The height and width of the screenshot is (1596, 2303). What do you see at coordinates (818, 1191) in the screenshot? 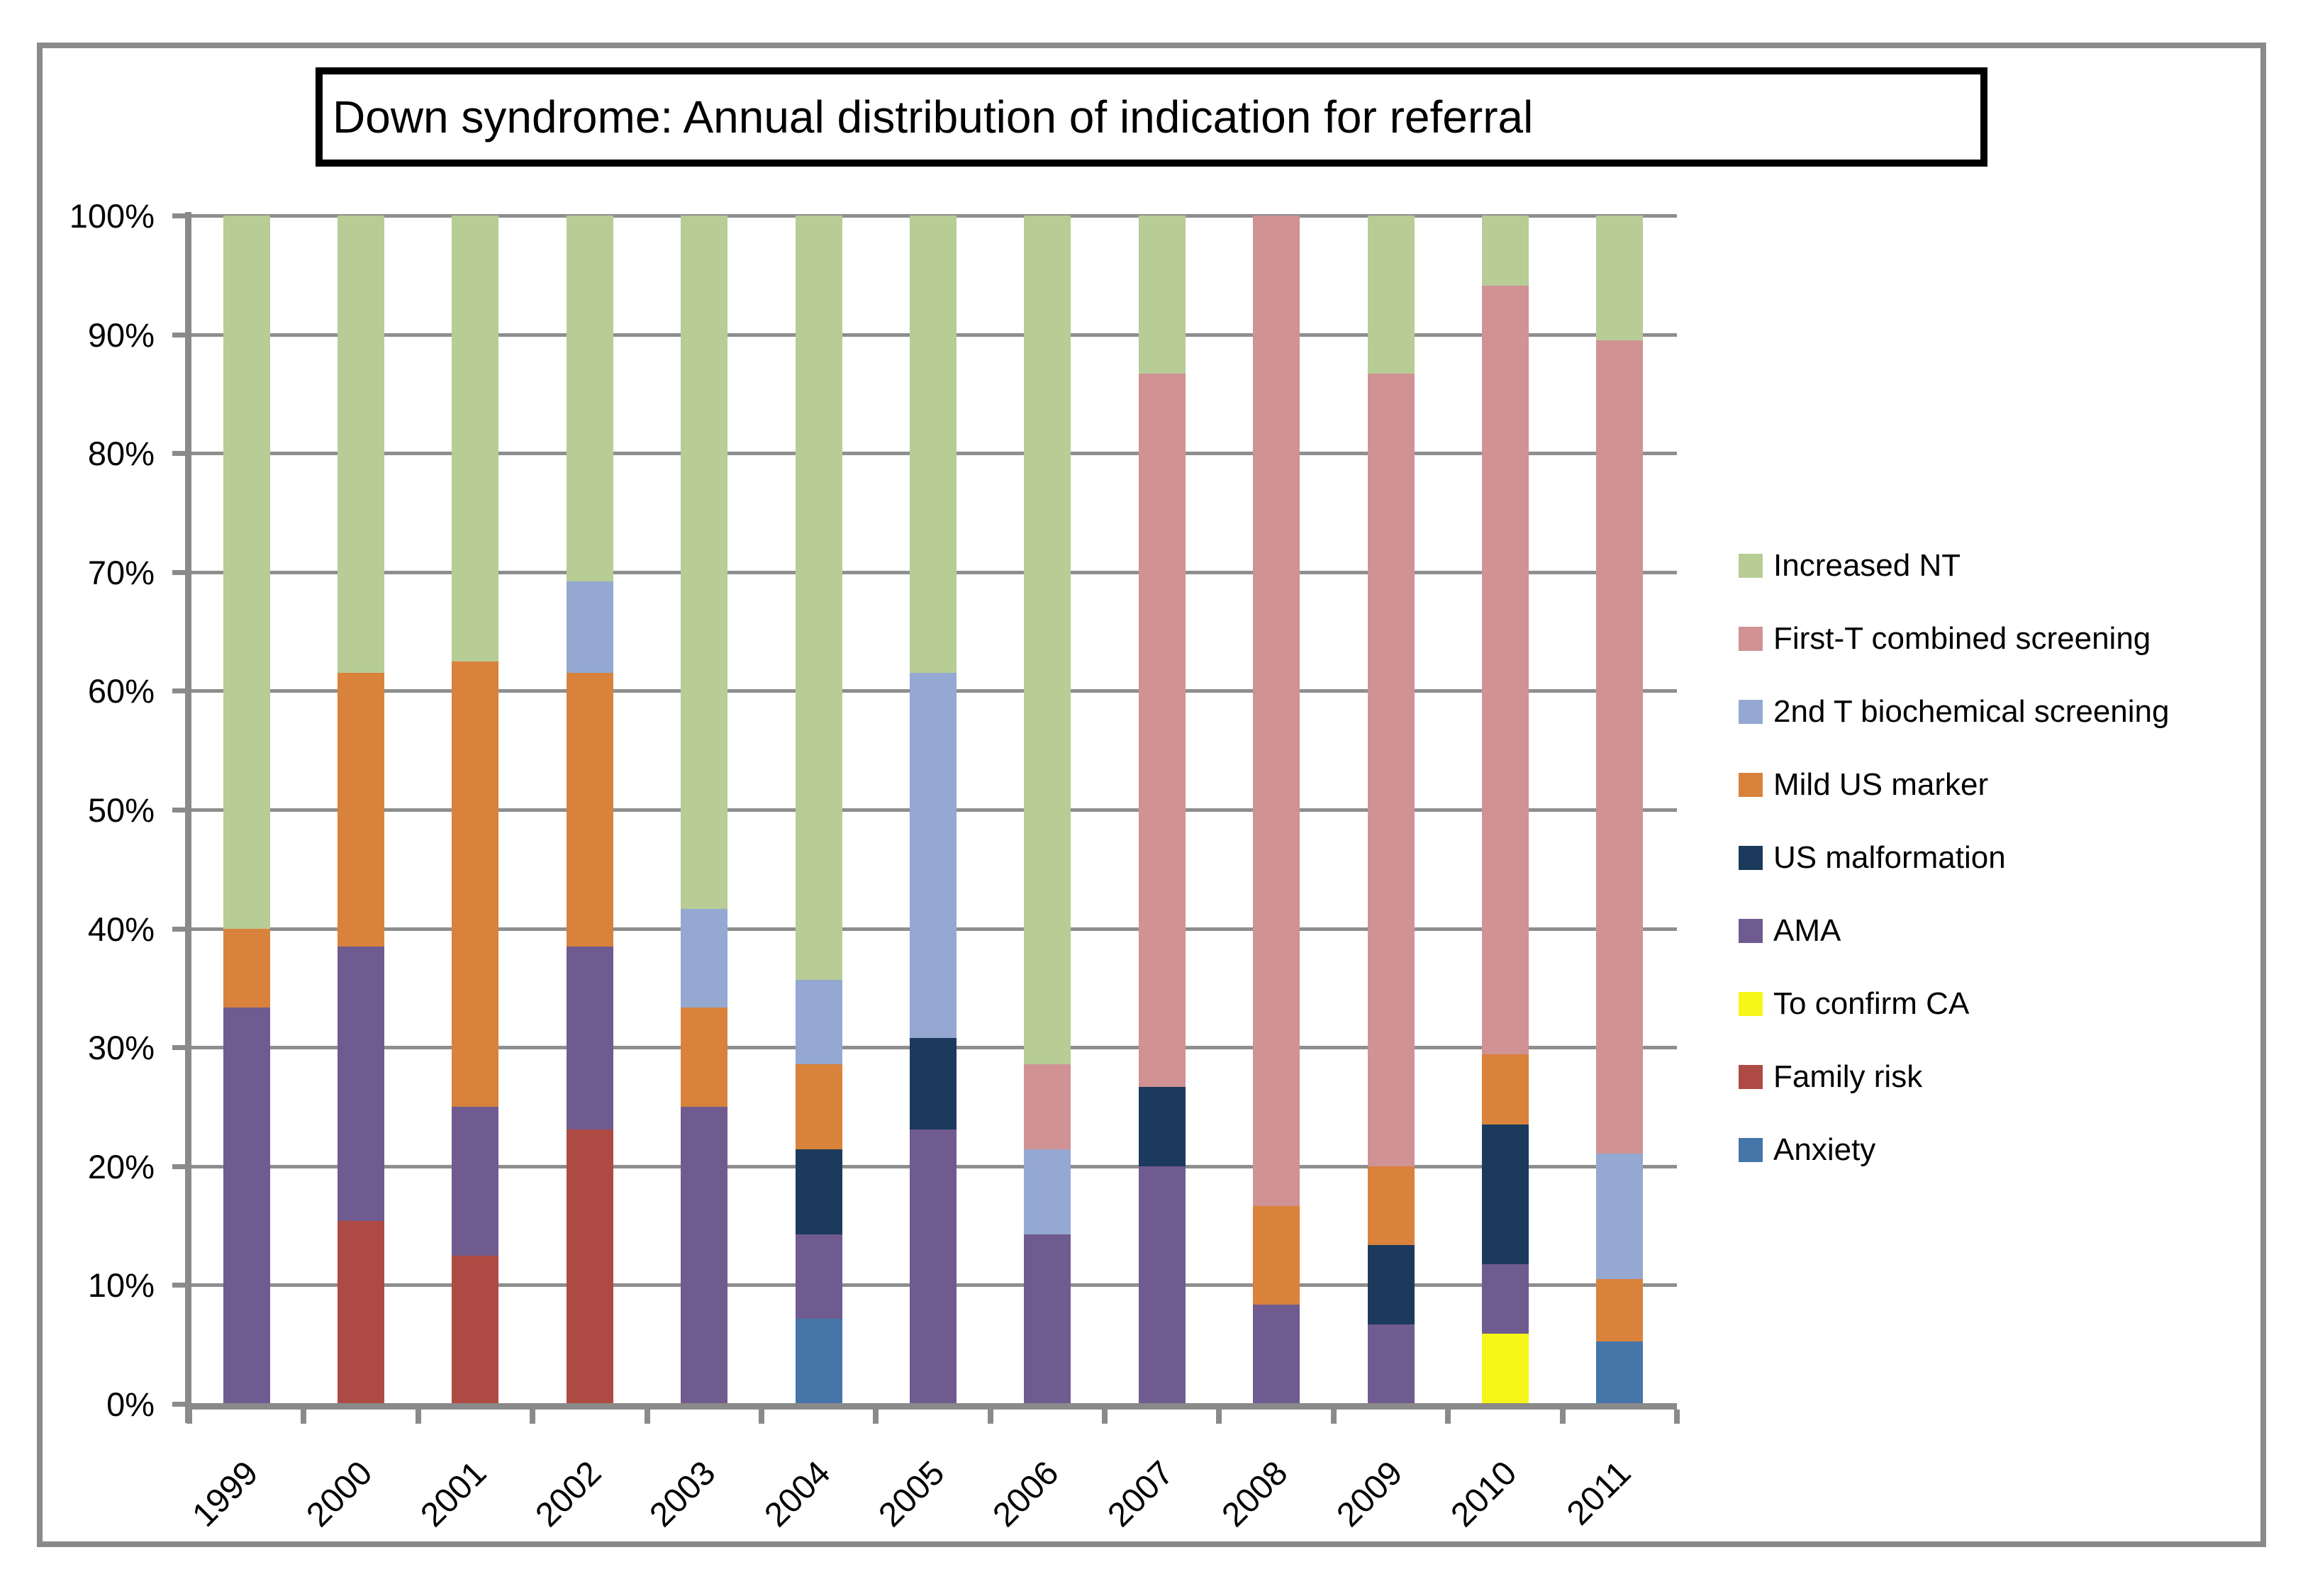
I see `segment-us-malformation-2004` at bounding box center [818, 1191].